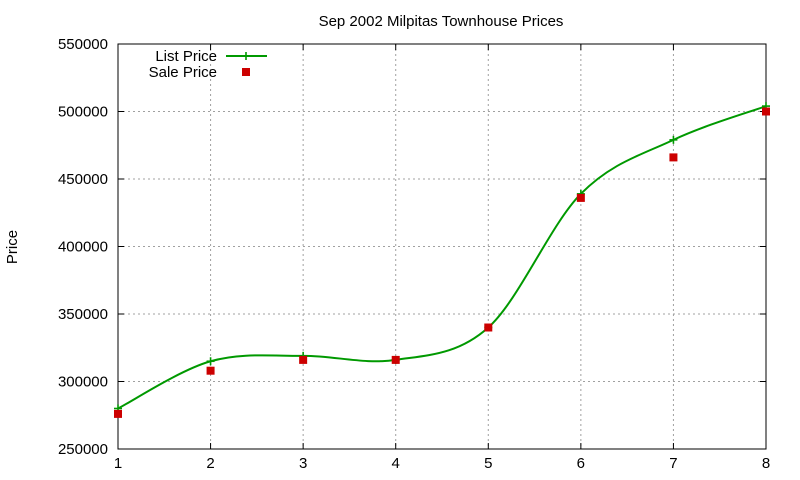 The image size is (800, 480). What do you see at coordinates (581, 463) in the screenshot?
I see `x-tick-label: 6` at bounding box center [581, 463].